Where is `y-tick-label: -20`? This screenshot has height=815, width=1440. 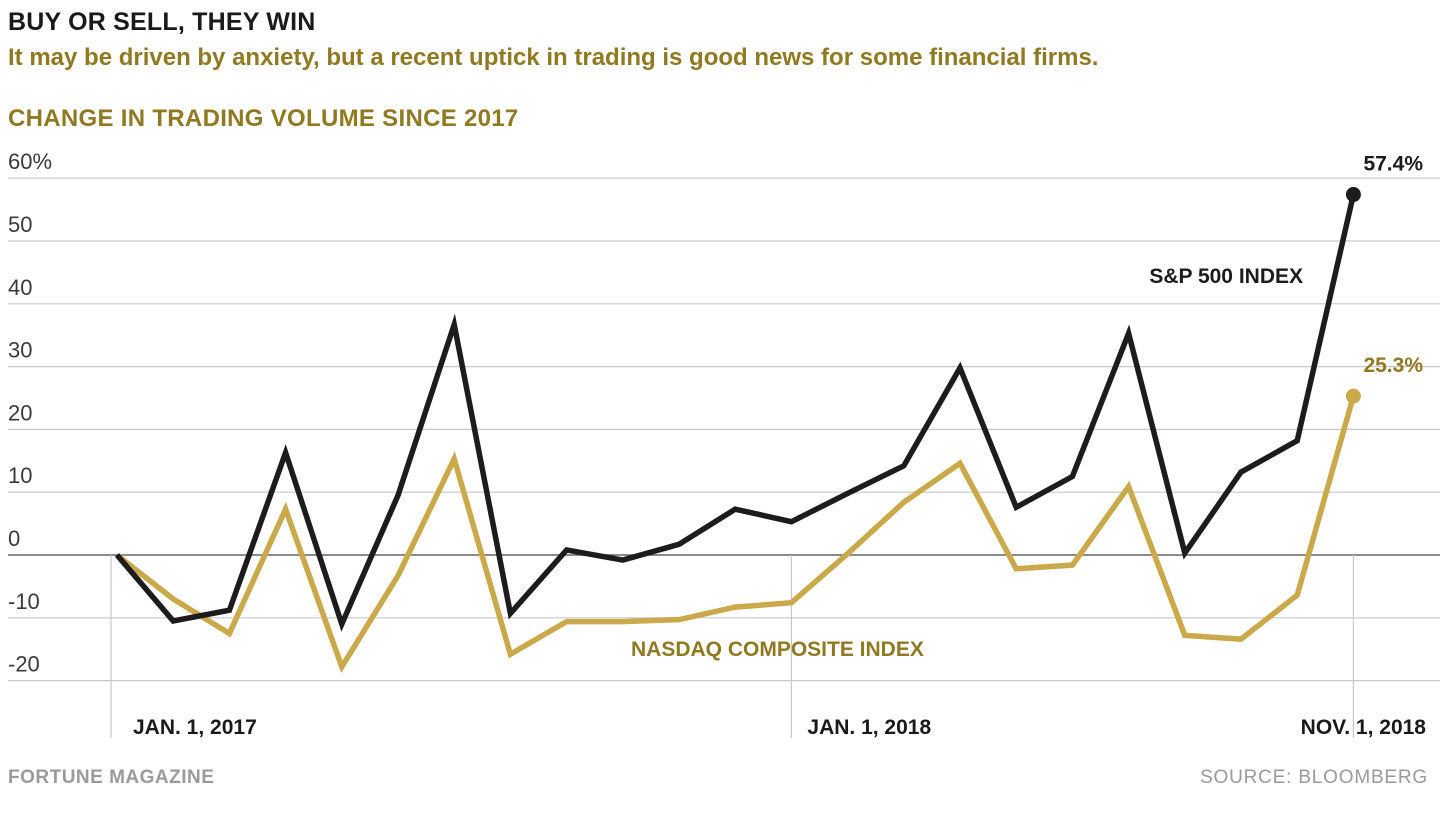
y-tick-label: -20 is located at coordinates (24, 664).